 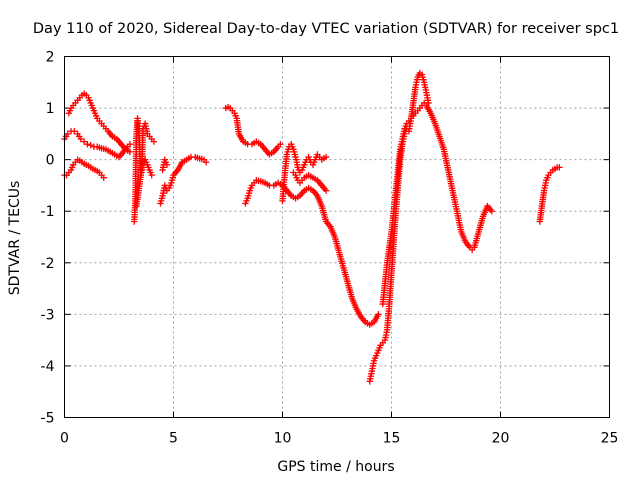 What do you see at coordinates (48, 212) in the screenshot?
I see `y-tick-label: -1` at bounding box center [48, 212].